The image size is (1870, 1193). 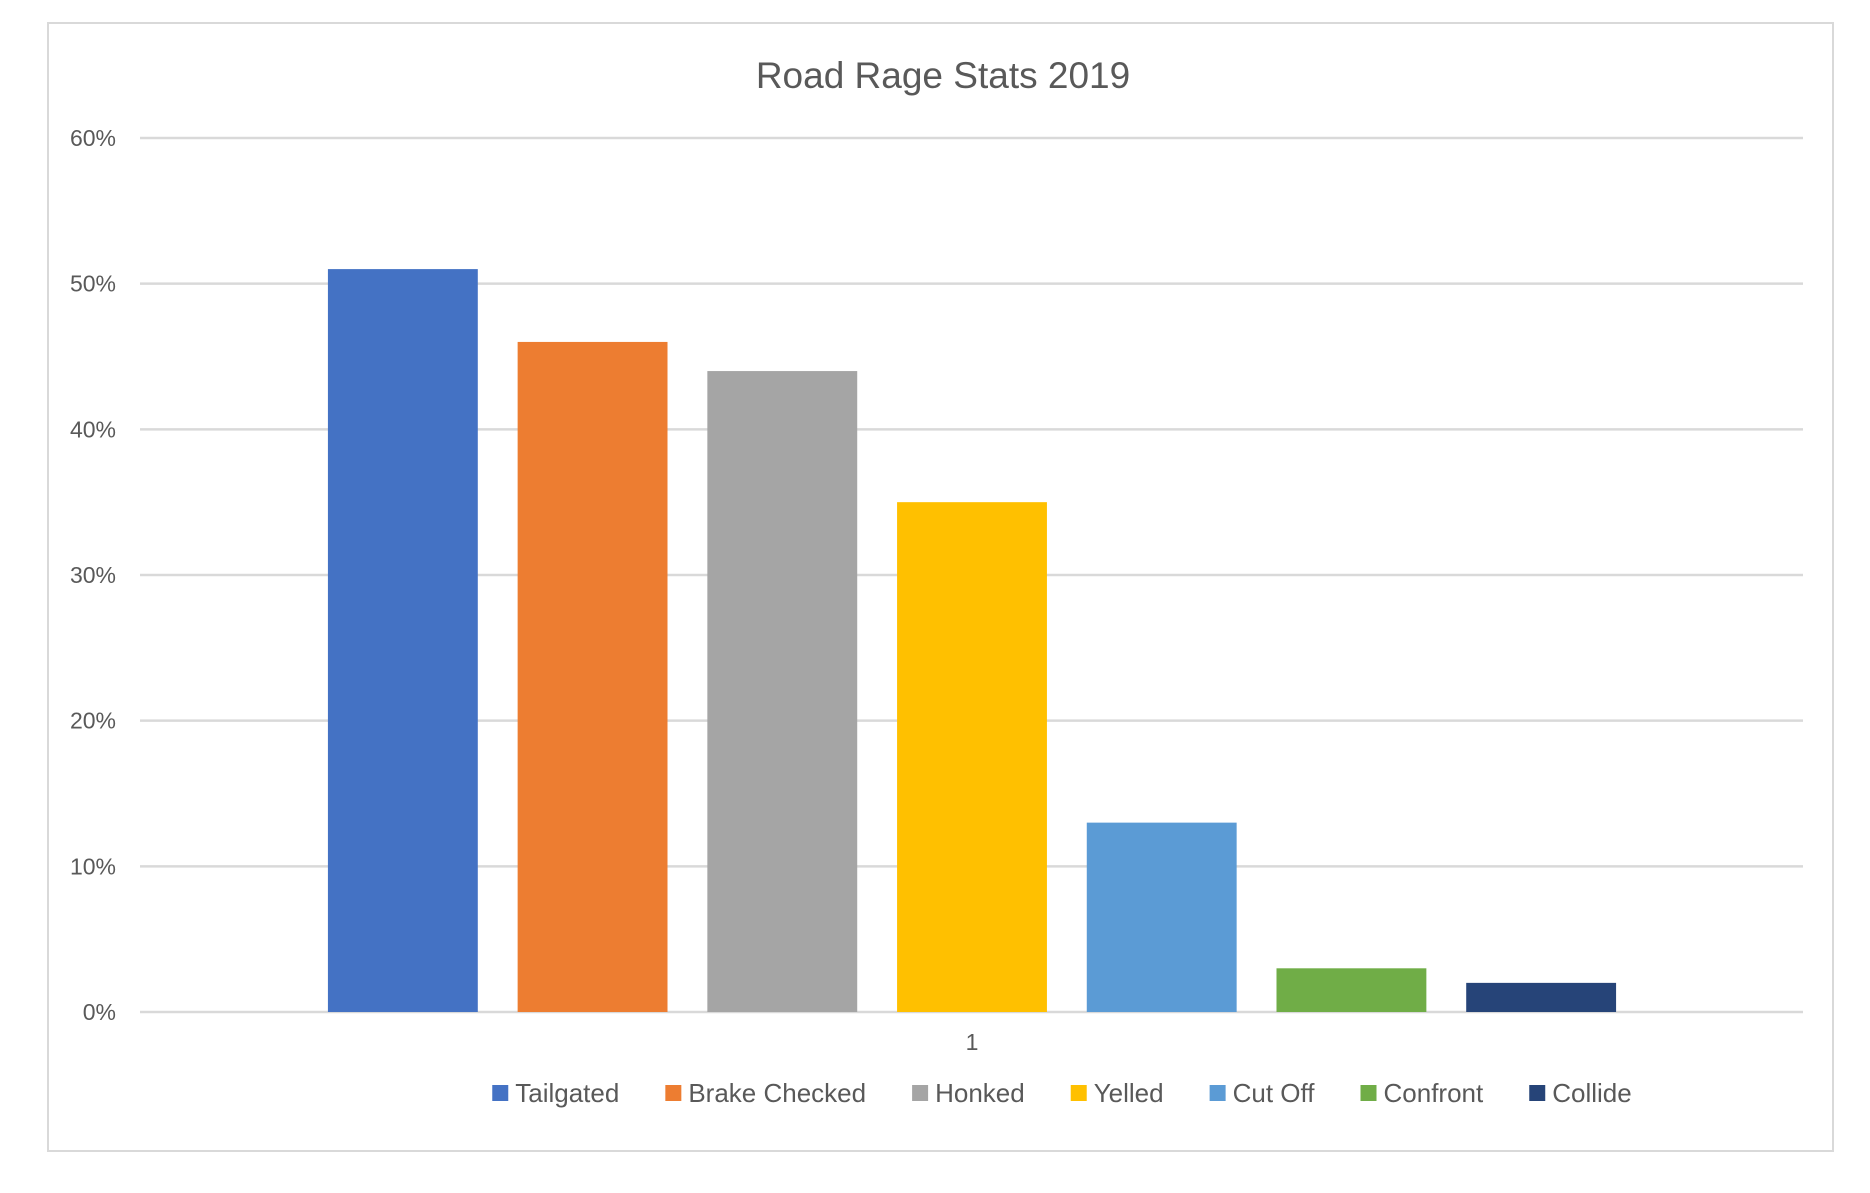 What do you see at coordinates (567, 1093) in the screenshot?
I see `legend-label: Tailgated` at bounding box center [567, 1093].